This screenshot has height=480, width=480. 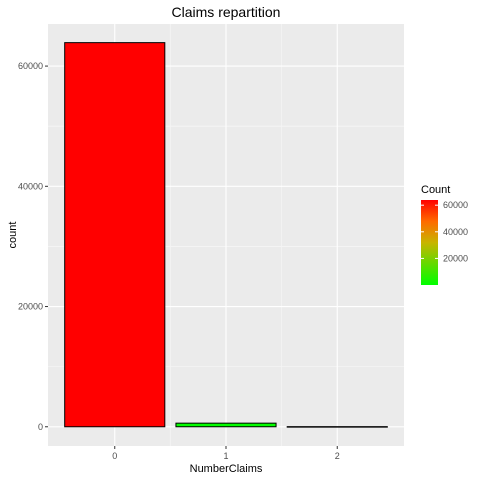 I want to click on y-tick-label: 40000, so click(x=30, y=186).